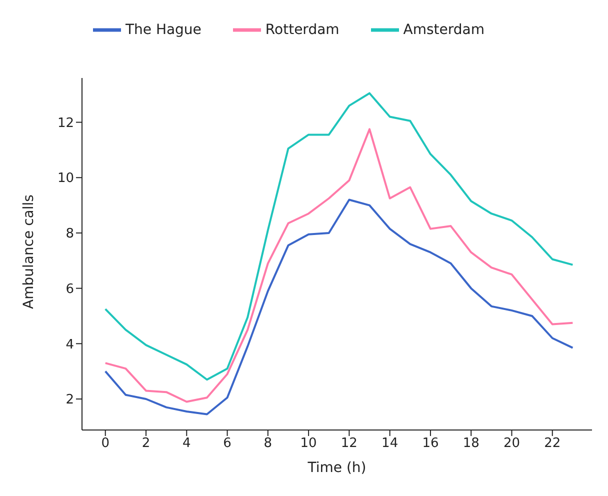  What do you see at coordinates (70, 400) in the screenshot?
I see `y-tick-label: 2` at bounding box center [70, 400].